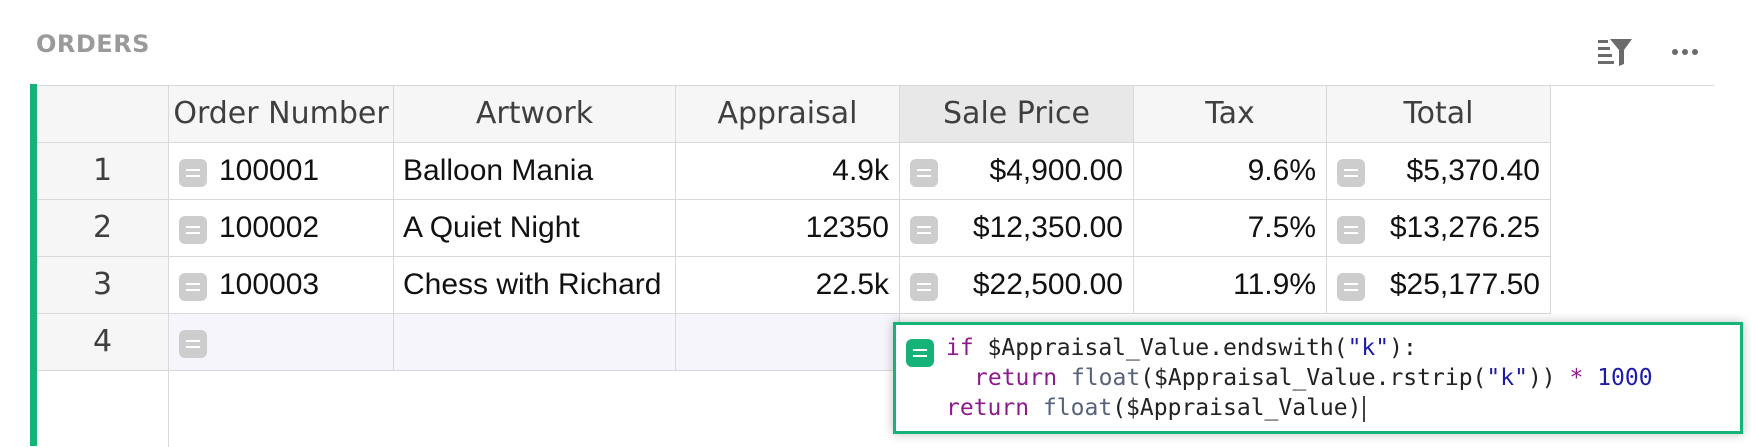 This screenshot has height=447, width=1751. I want to click on cell-artwork: Balloon Mania, so click(535, 171).